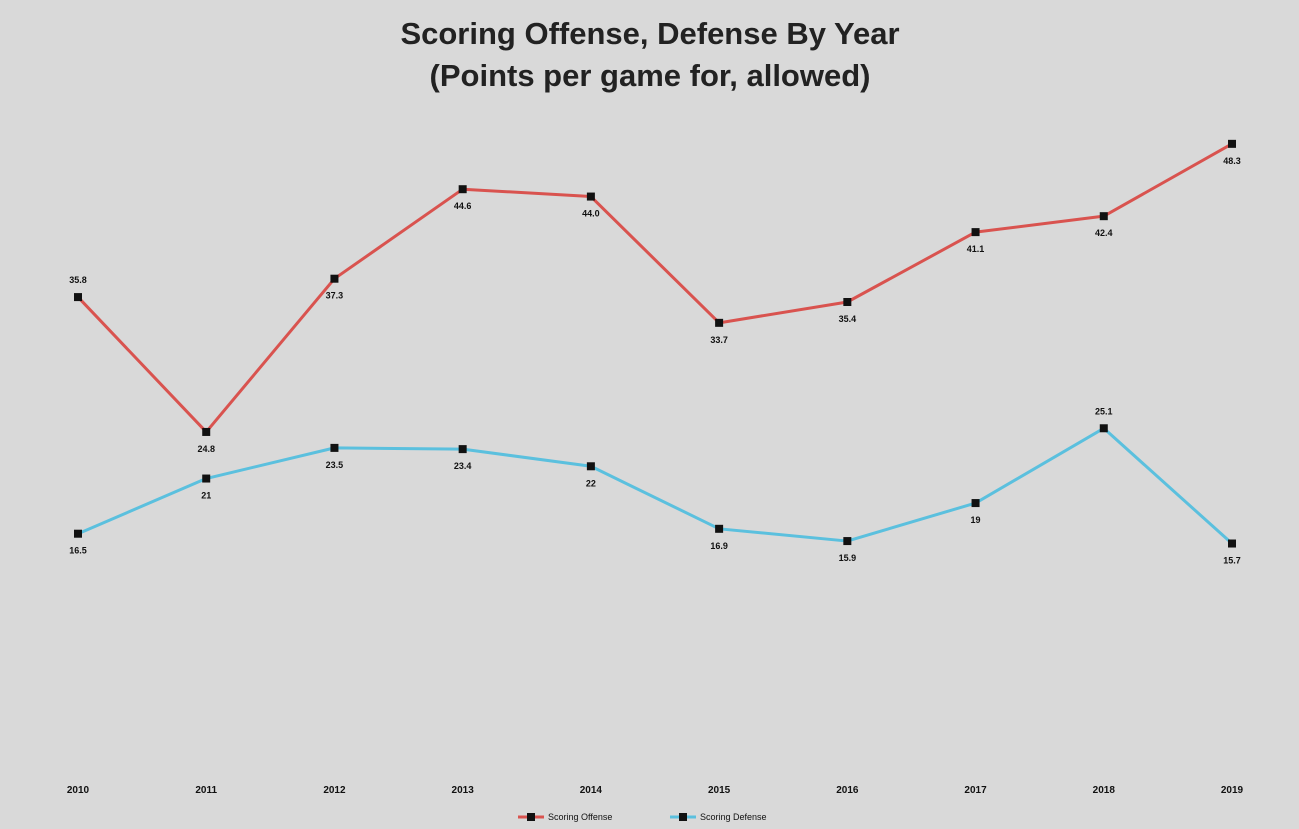  Describe the element at coordinates (591, 790) in the screenshot. I see `x-tick-2014: 2014` at that location.